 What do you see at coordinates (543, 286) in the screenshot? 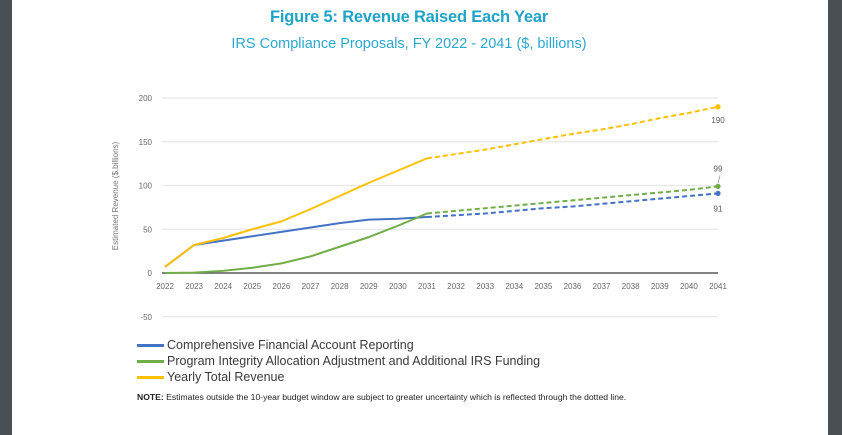
I see `x-tick-label: 2035` at bounding box center [543, 286].